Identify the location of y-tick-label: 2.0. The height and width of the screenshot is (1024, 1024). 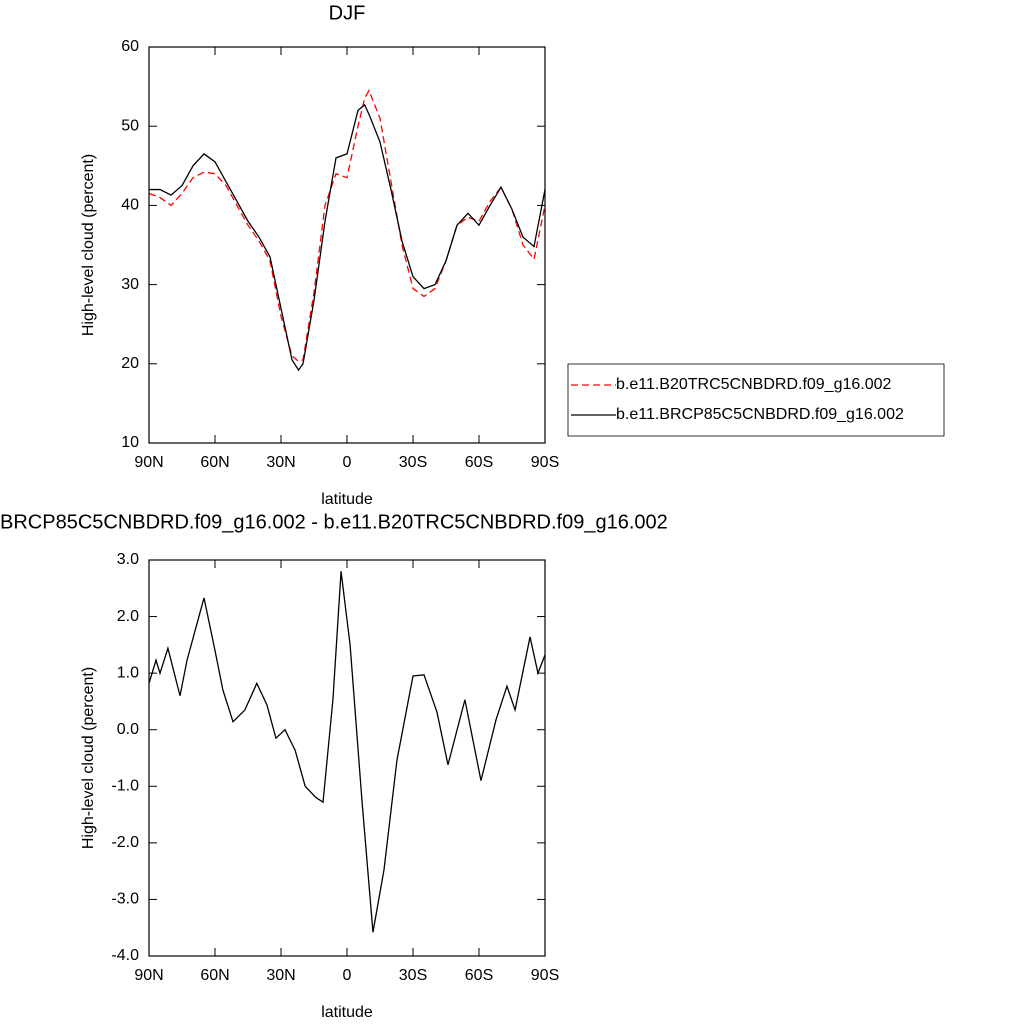
(128, 616).